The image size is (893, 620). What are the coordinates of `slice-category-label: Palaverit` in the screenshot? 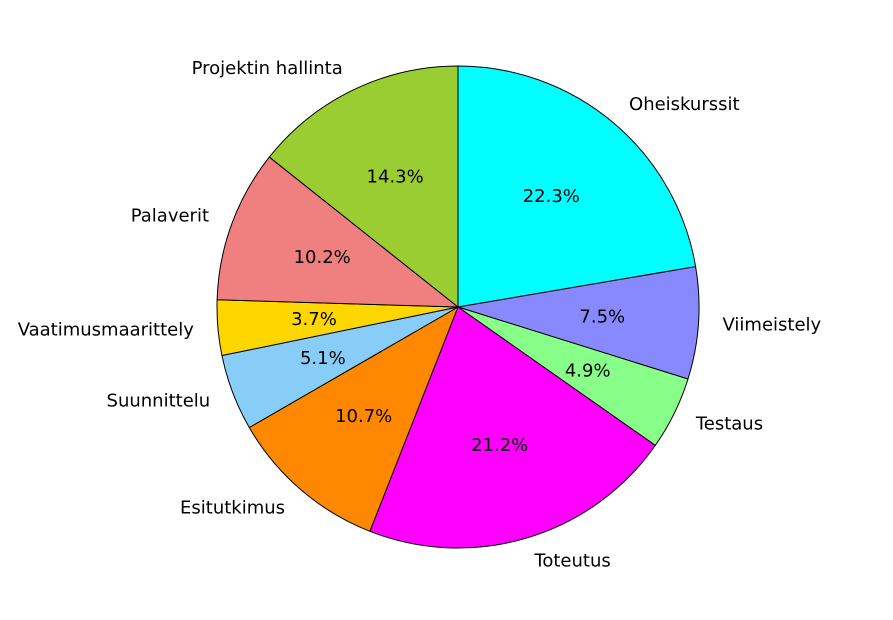 It's located at (170, 215).